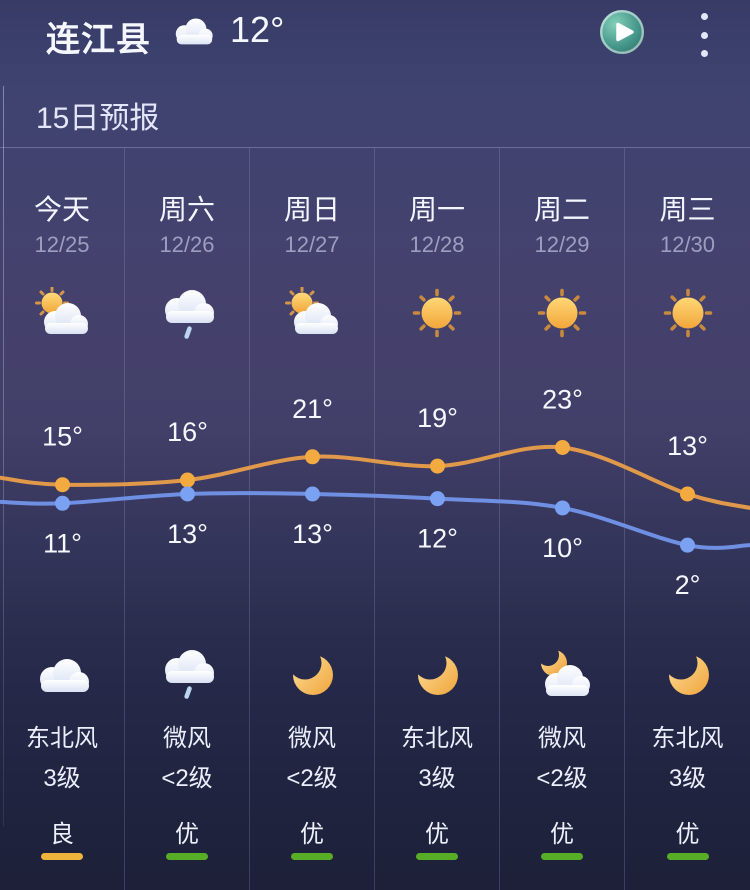 This screenshot has width=750, height=890. I want to click on forecast-day-column: 今天 12/25 东北风 3级良, so click(62, 519).